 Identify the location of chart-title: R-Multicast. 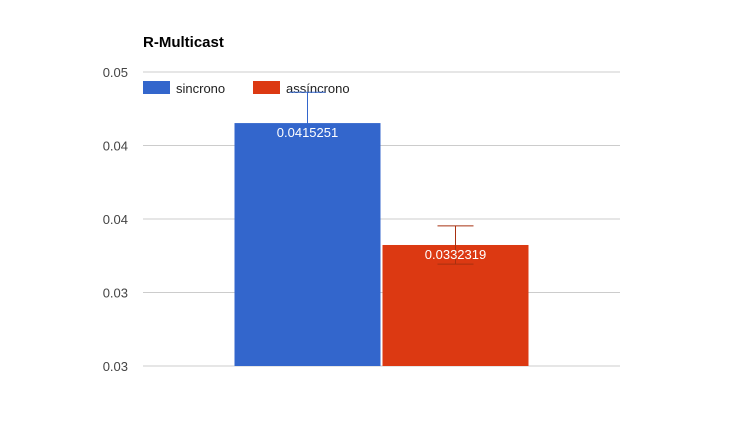
(183, 42).